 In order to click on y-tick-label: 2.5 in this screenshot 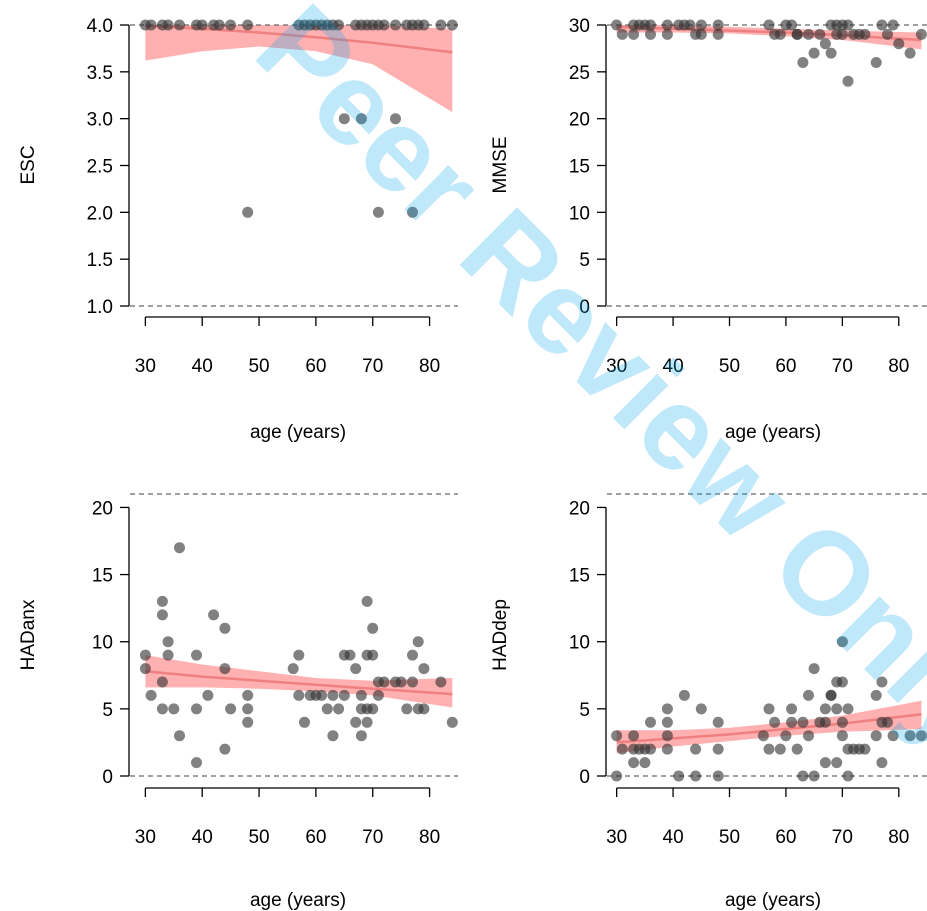, I will do `click(100, 167)`.